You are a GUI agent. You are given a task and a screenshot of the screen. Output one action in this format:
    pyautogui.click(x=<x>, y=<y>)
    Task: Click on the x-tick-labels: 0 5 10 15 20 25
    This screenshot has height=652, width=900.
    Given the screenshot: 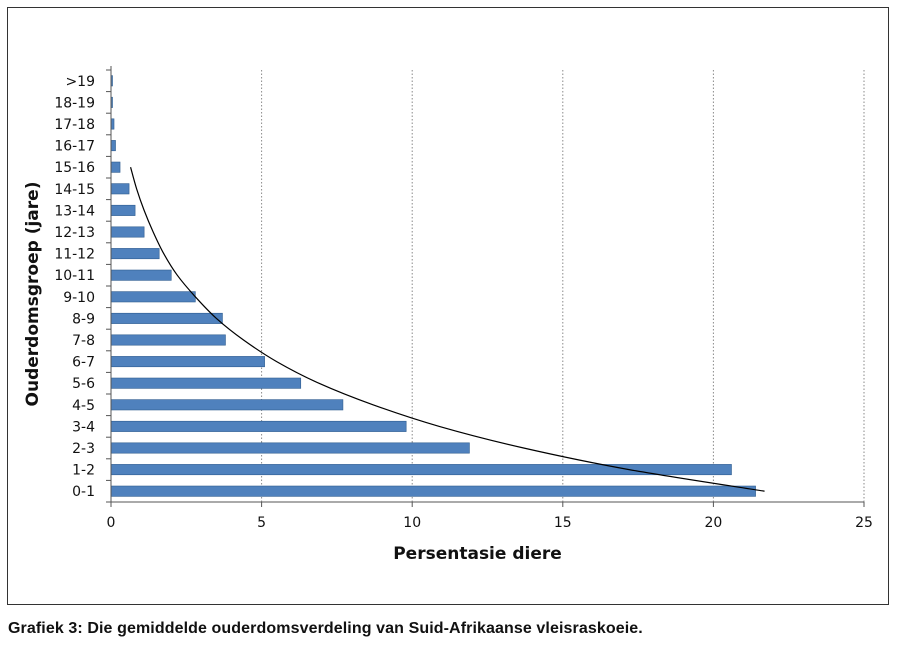 What is the action you would take?
    pyautogui.click(x=490, y=523)
    